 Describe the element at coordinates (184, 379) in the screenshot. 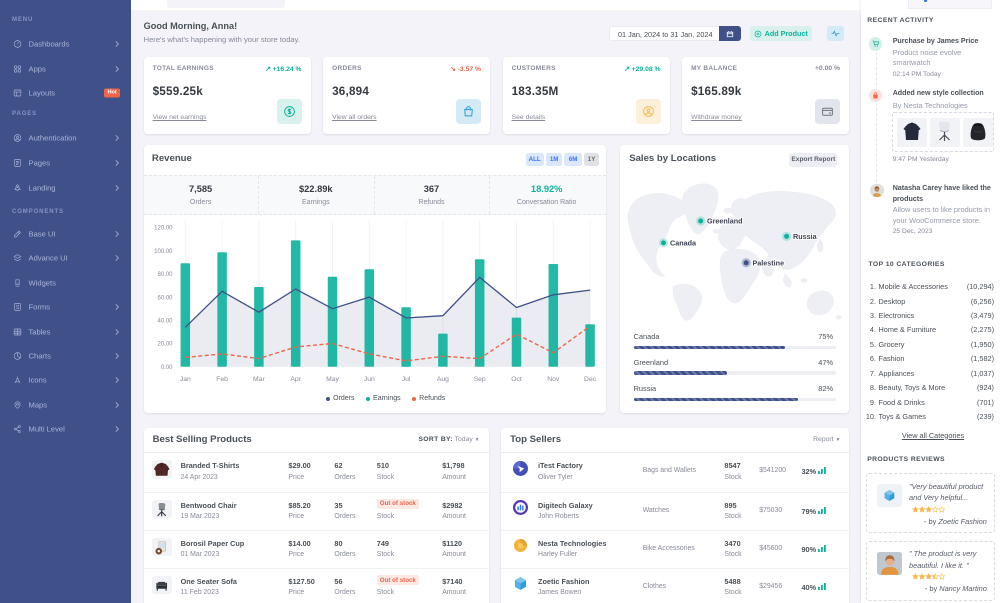

I see `svg-text: Jan` at that location.